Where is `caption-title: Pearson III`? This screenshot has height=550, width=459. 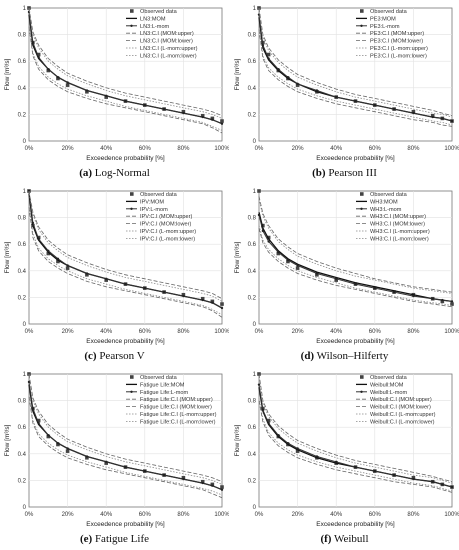
caption-title: Pearson III is located at coordinates (351, 173).